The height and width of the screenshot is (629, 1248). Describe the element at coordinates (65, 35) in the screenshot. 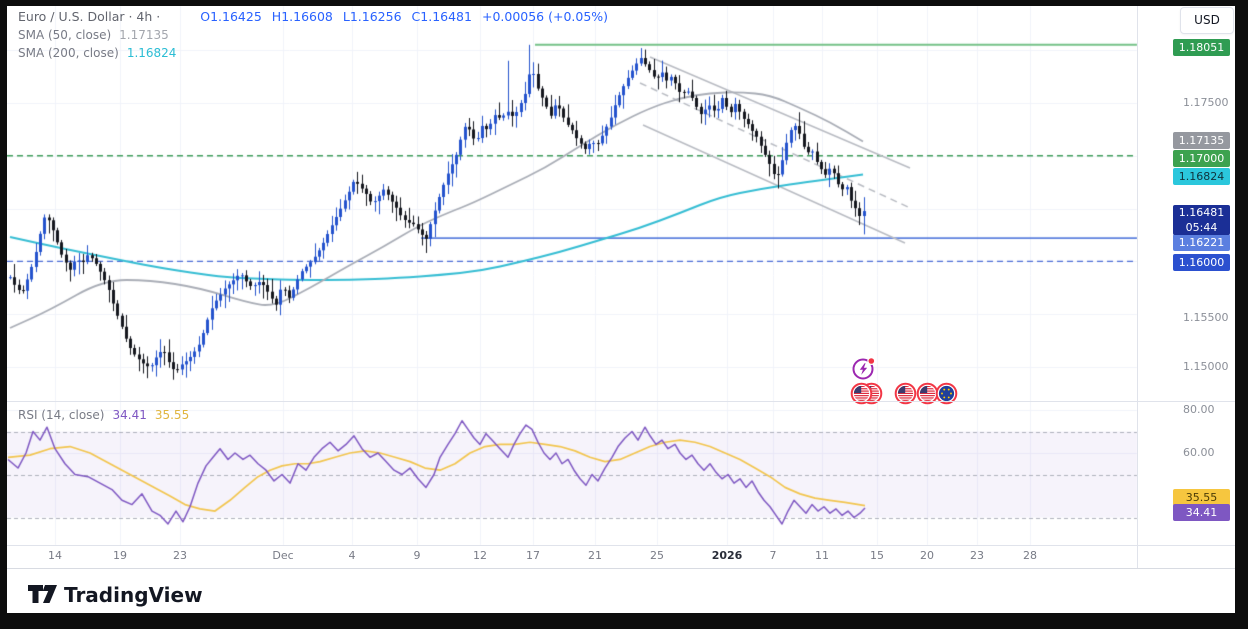

I see `sma50-label: SMA (50, close)` at that location.